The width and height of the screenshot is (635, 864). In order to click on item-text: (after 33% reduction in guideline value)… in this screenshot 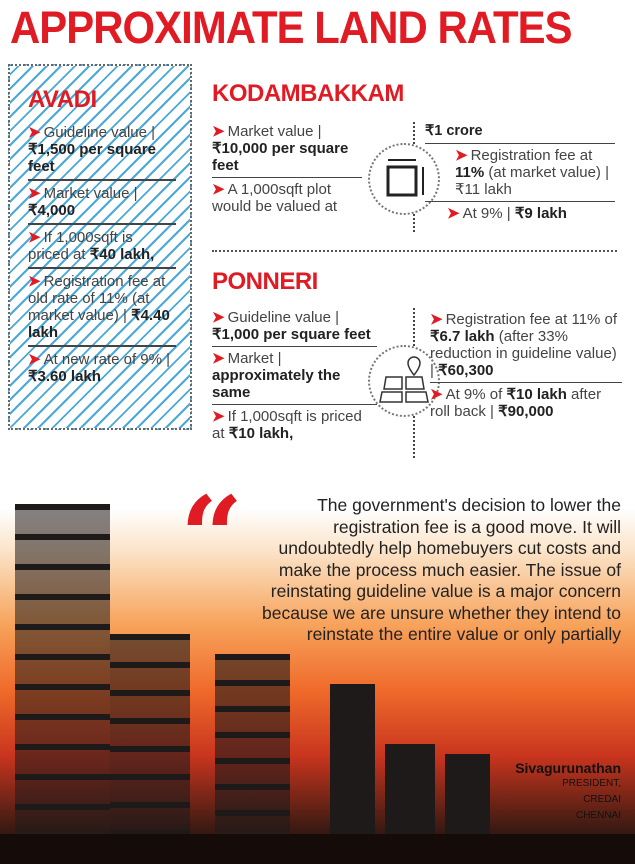, I will do `click(523, 353)`.